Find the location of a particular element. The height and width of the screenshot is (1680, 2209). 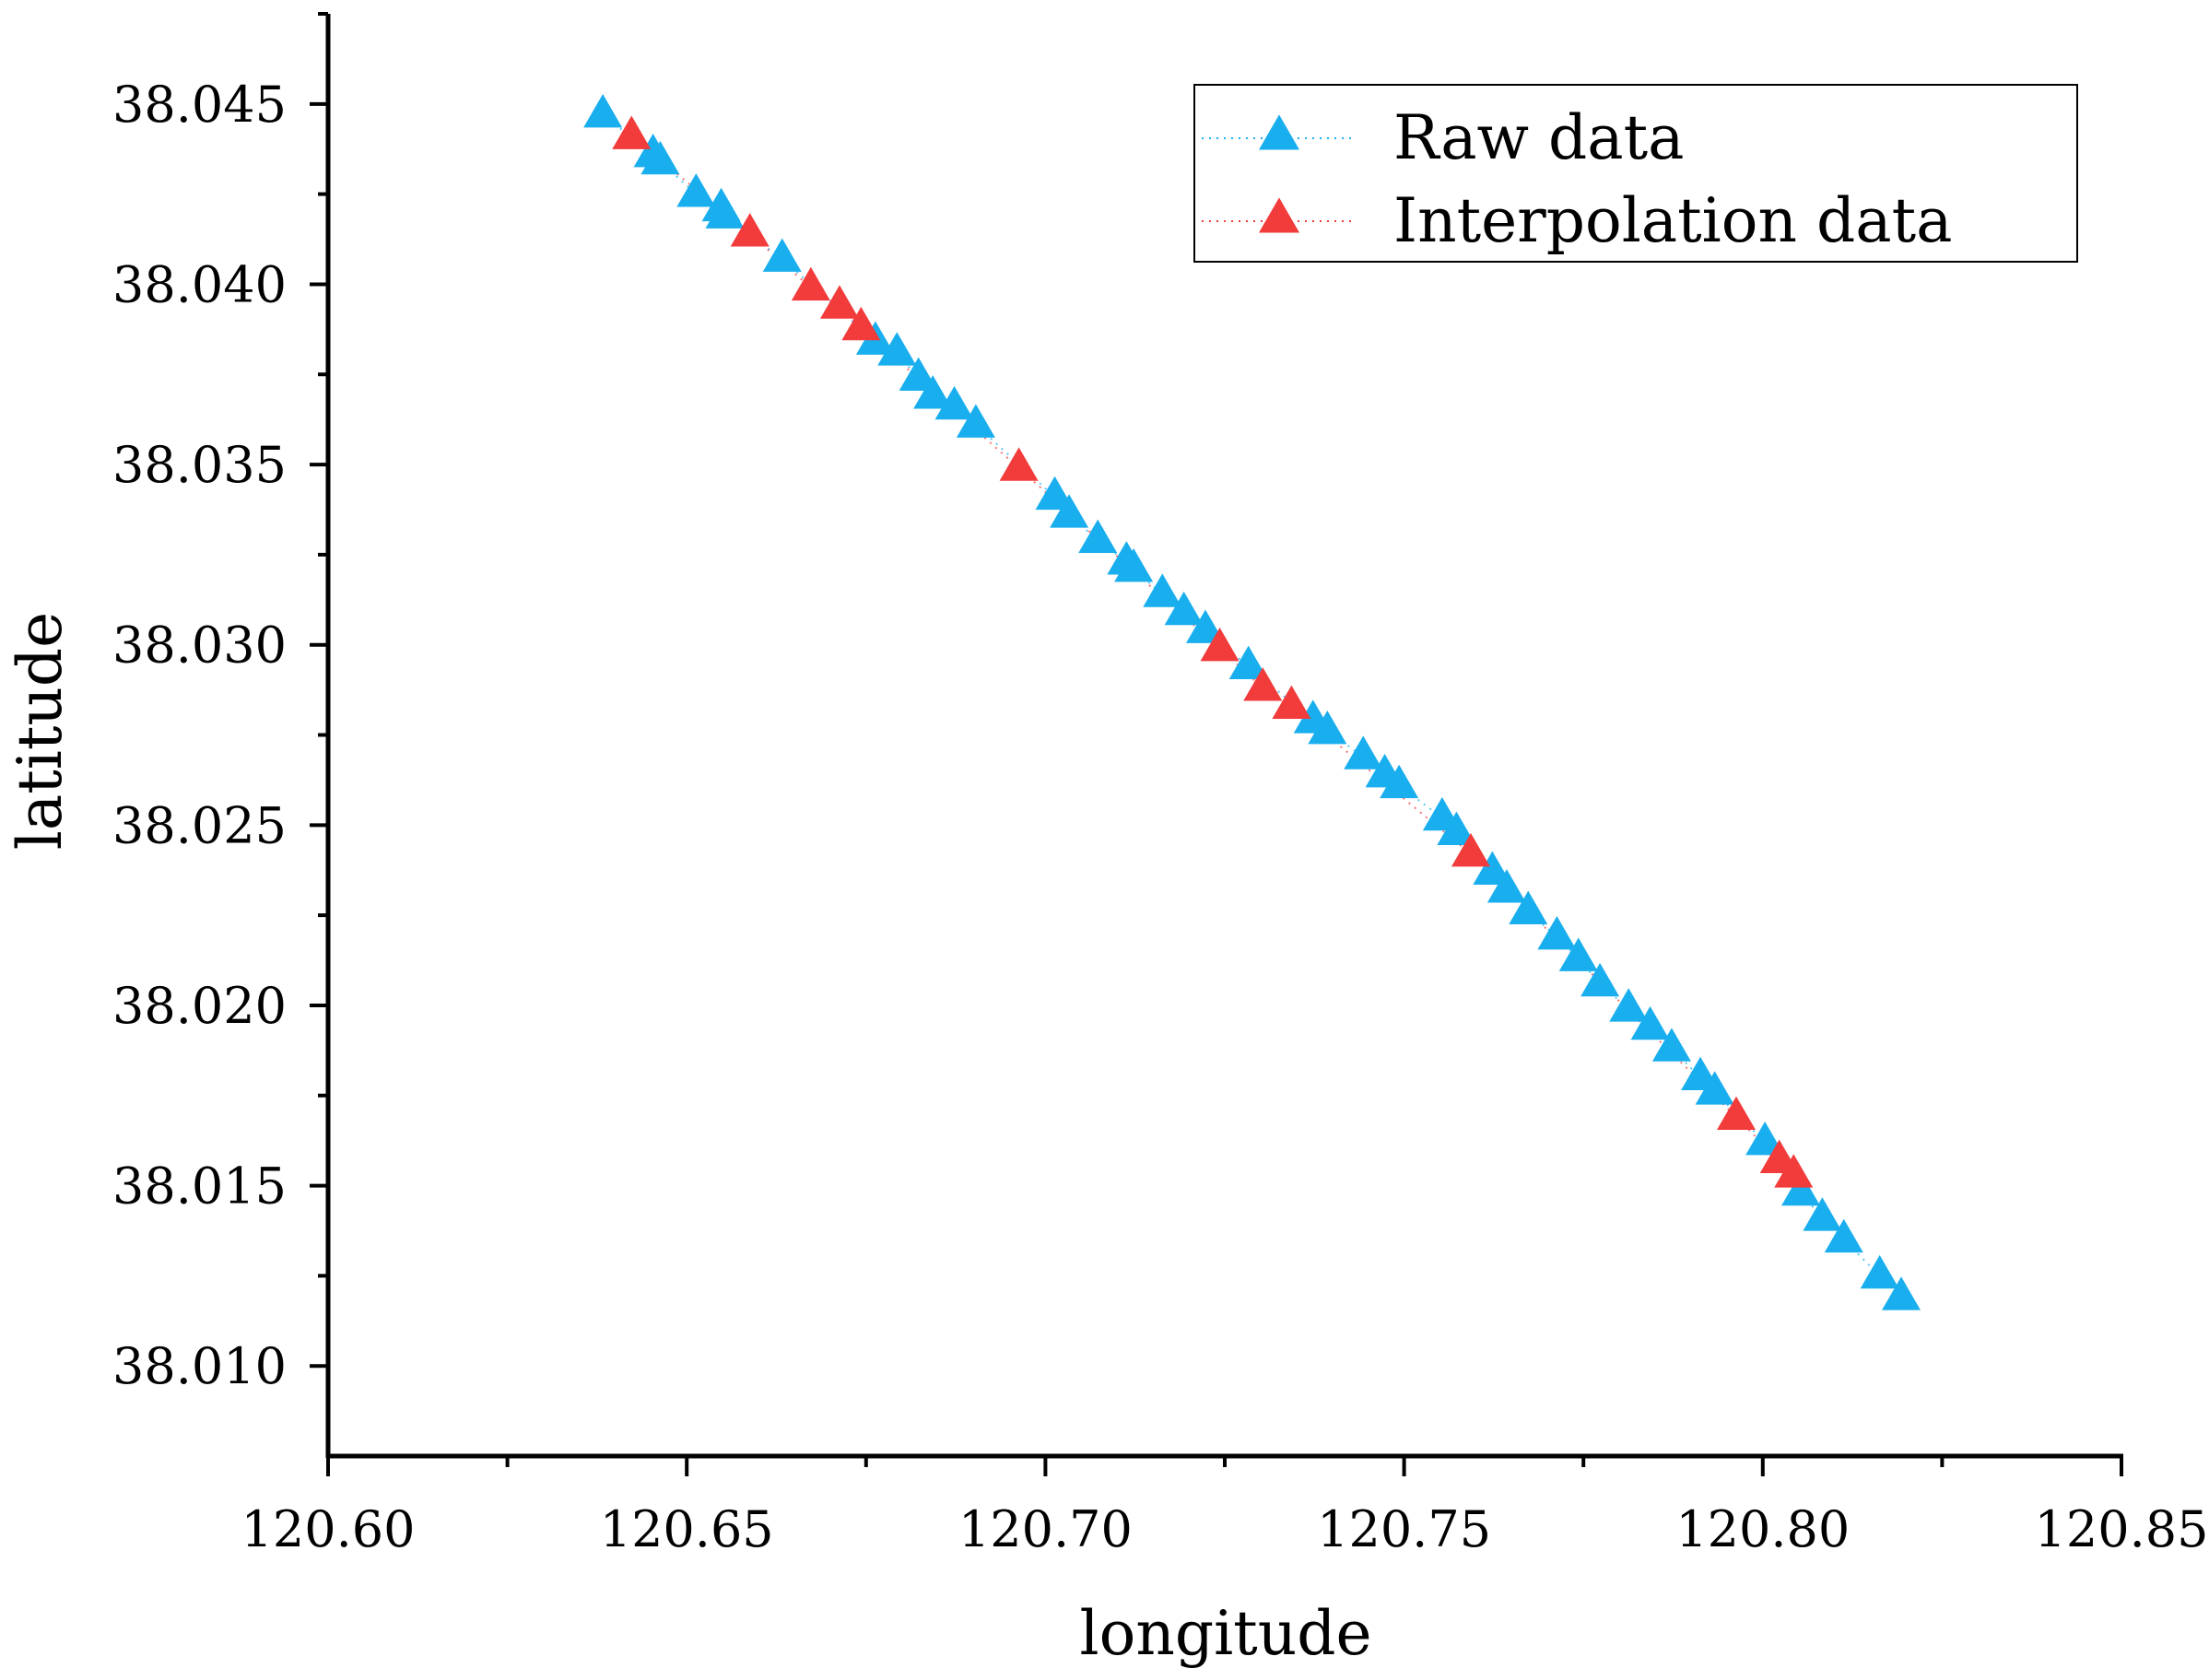

legend-marker-raw-data is located at coordinates (1279, 132).